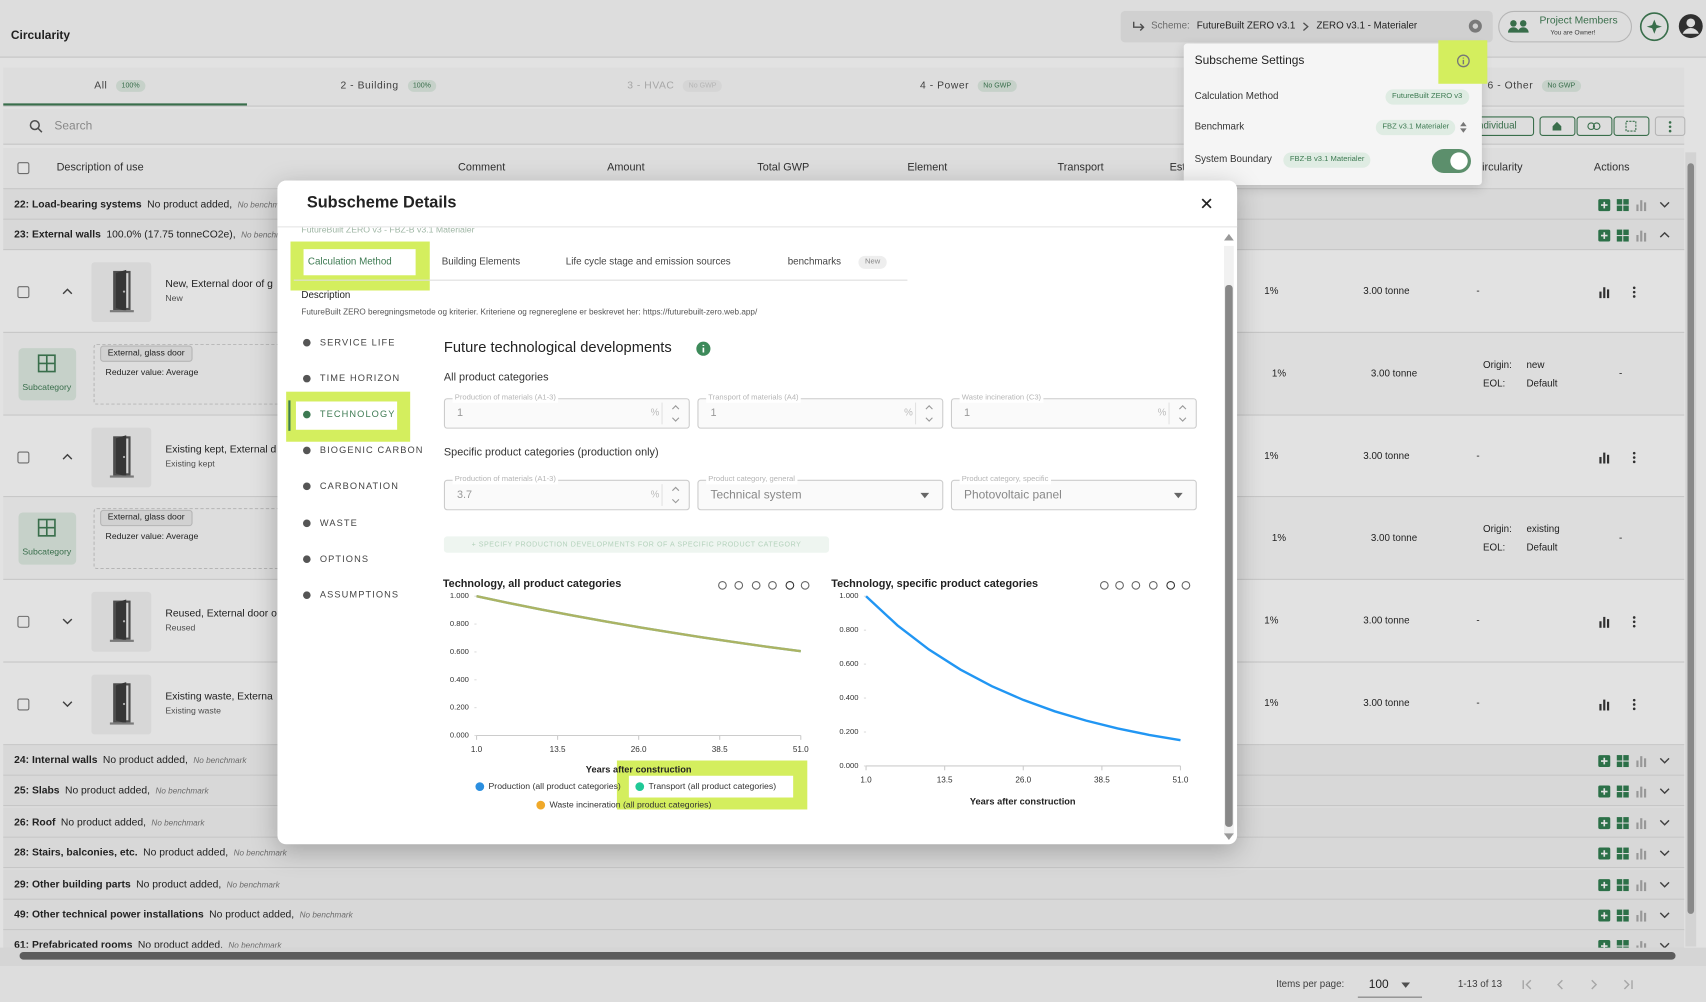  I want to click on modal-tab: Building Elements, so click(481, 261).